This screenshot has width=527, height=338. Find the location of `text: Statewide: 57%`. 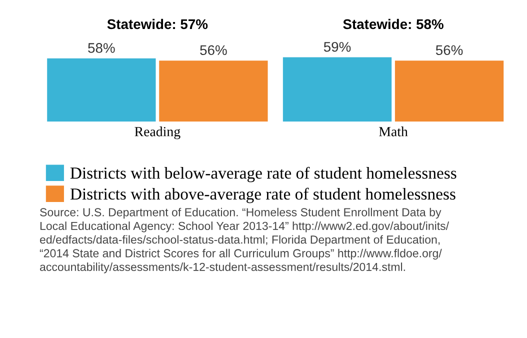

text: Statewide: 57% is located at coordinates (157, 24).